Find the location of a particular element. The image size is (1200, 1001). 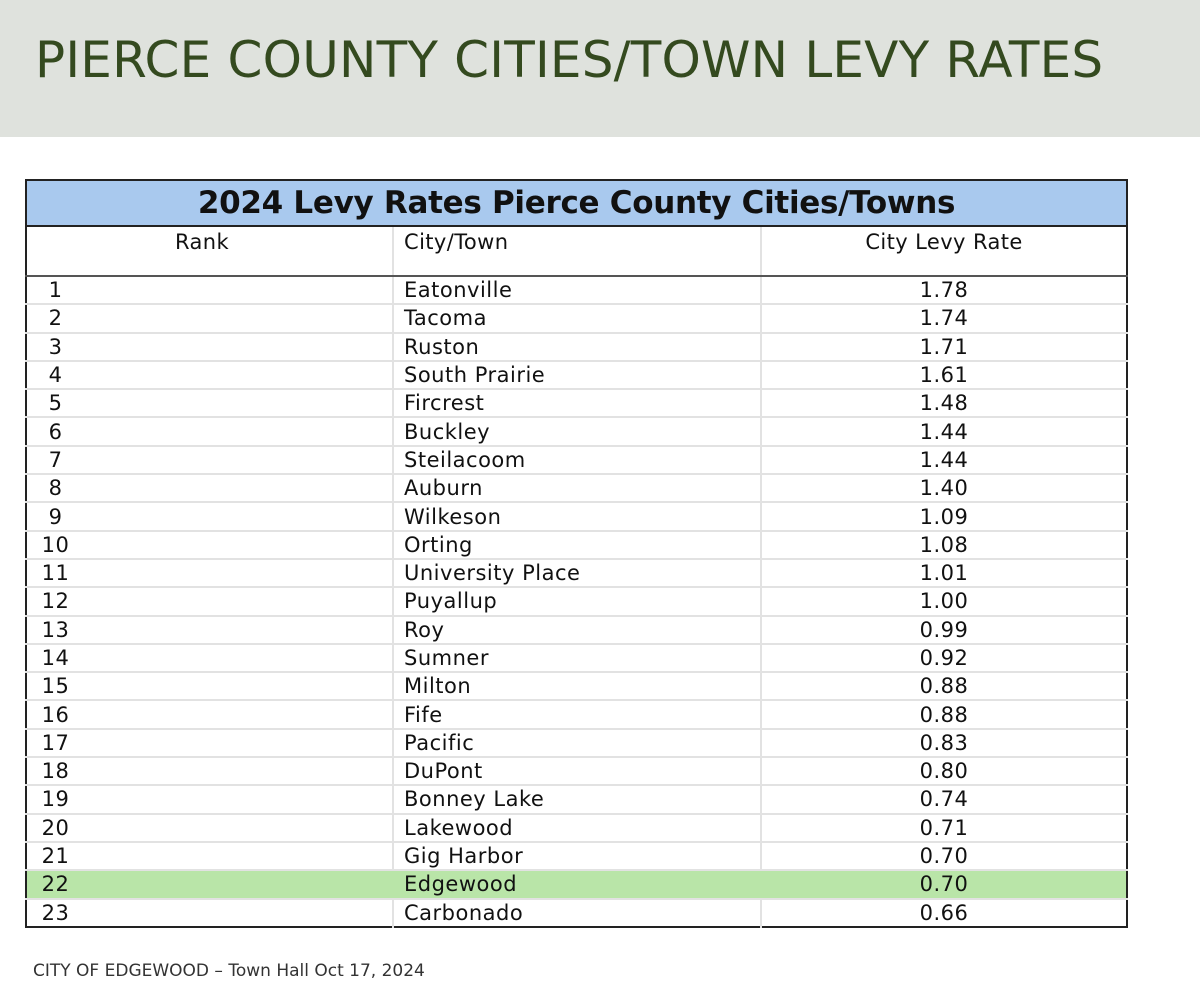

table-row: 14 Sumner 0.92 is located at coordinates (577, 658).